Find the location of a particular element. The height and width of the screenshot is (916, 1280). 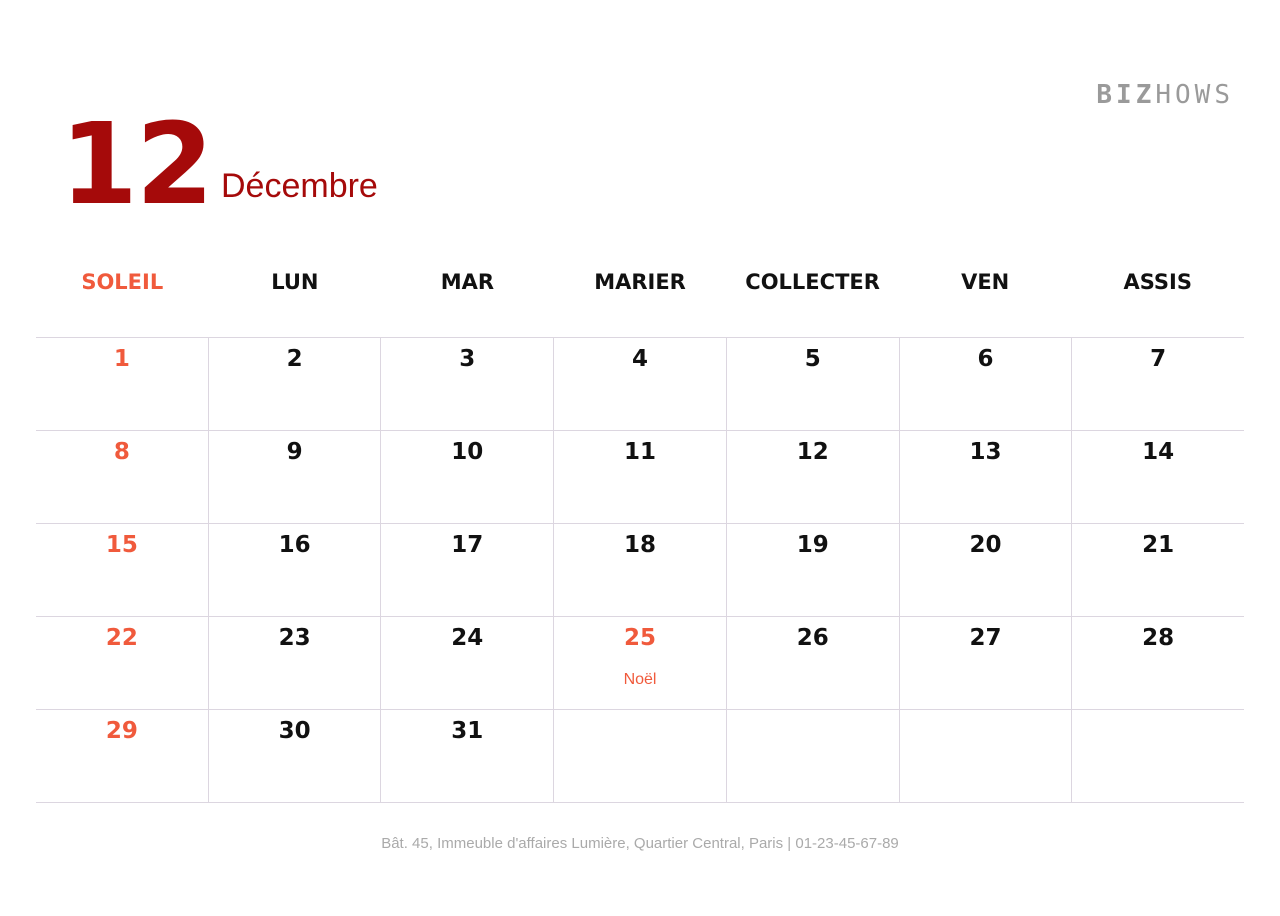

day-number: 10 is located at coordinates (467, 452).